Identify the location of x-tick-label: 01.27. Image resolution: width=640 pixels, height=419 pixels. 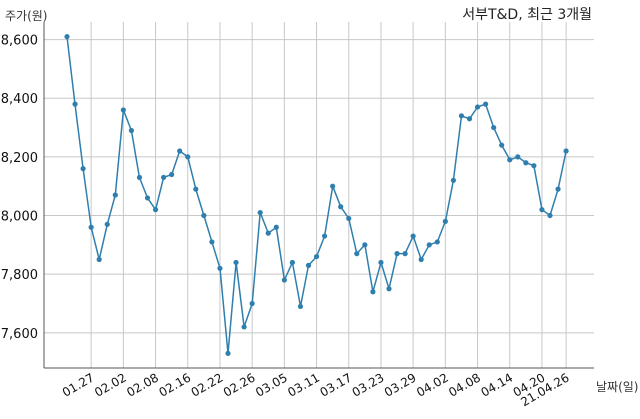
(78, 384).